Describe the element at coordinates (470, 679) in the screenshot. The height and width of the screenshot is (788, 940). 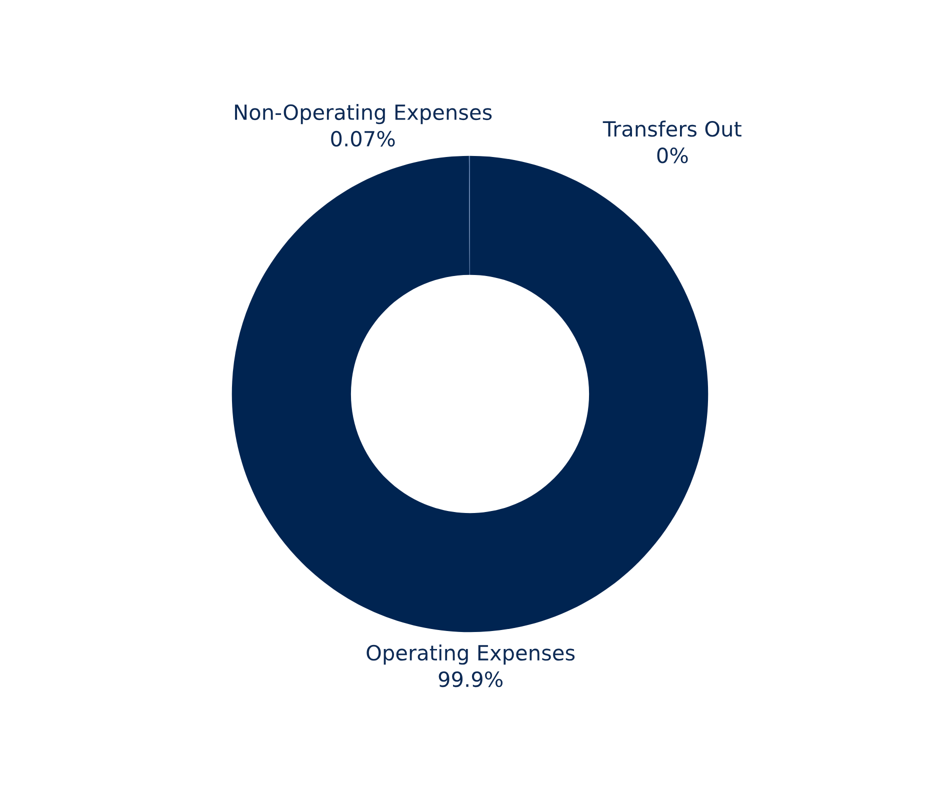
I see `data-label: 99.9%` at that location.